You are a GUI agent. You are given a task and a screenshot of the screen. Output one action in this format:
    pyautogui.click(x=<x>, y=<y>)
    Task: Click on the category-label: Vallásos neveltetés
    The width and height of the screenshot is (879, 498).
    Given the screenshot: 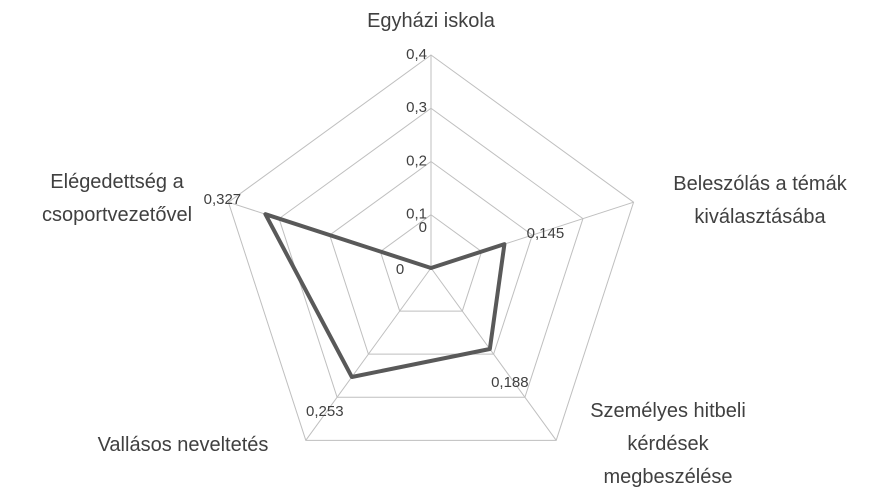 What is the action you would take?
    pyautogui.click(x=183, y=445)
    